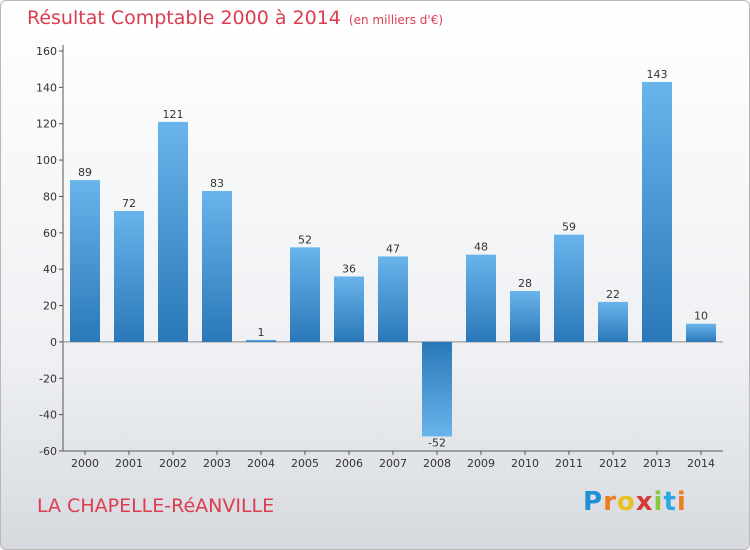  Describe the element at coordinates (173, 463) in the screenshot. I see `x-tick-label: 2002` at that location.